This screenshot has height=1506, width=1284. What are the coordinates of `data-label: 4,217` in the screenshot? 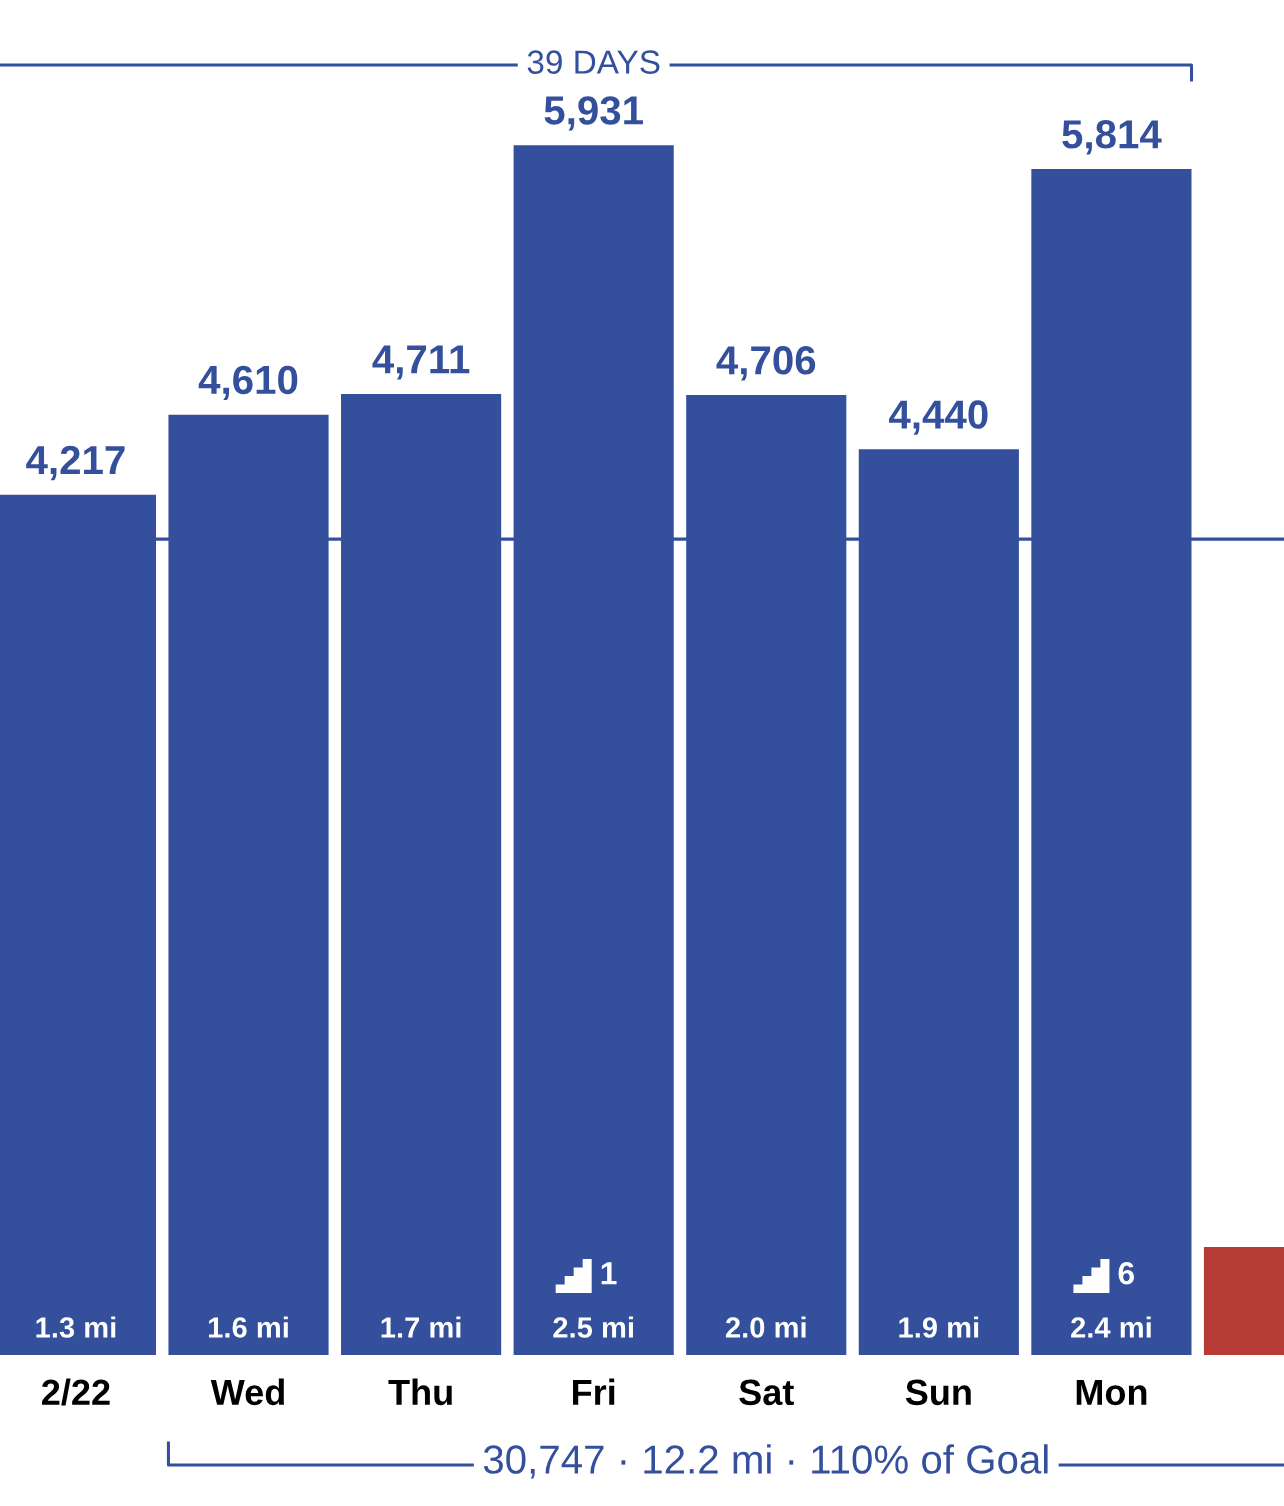 It's located at (75, 463).